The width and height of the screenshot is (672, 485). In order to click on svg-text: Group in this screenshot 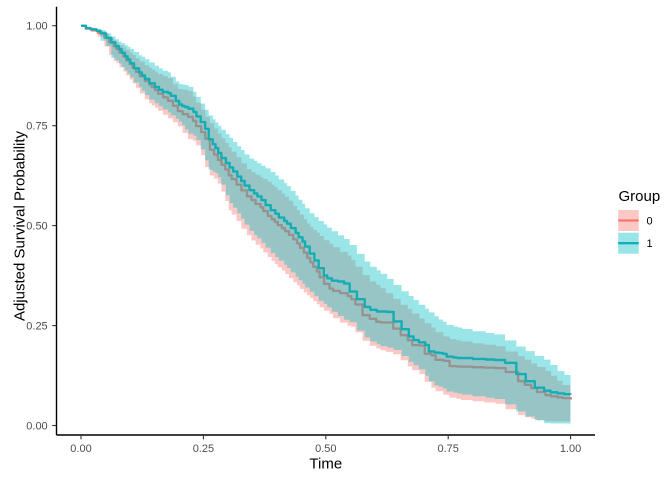, I will do `click(640, 196)`.